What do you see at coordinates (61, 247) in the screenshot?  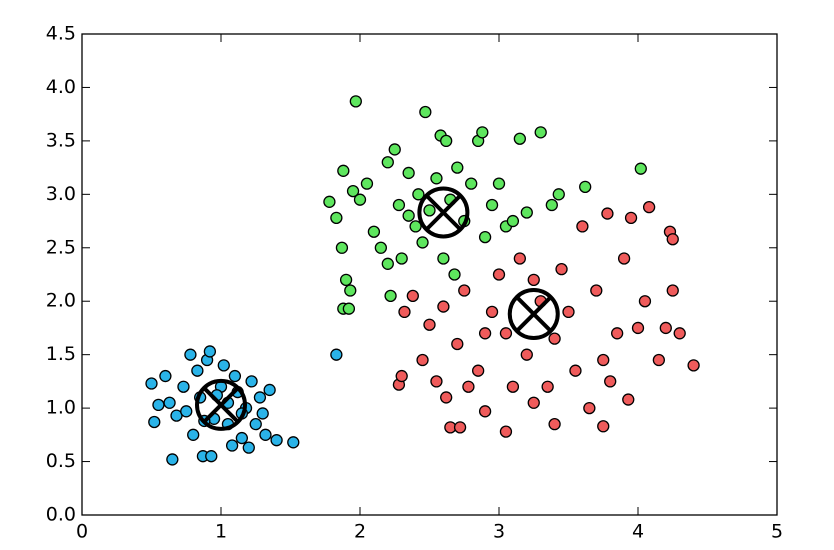 I see `y-tick-label: 2.5` at bounding box center [61, 247].